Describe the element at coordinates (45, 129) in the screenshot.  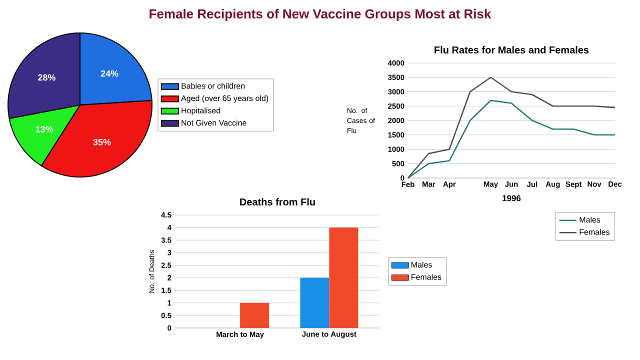
I see `data-label: 13%` at that location.